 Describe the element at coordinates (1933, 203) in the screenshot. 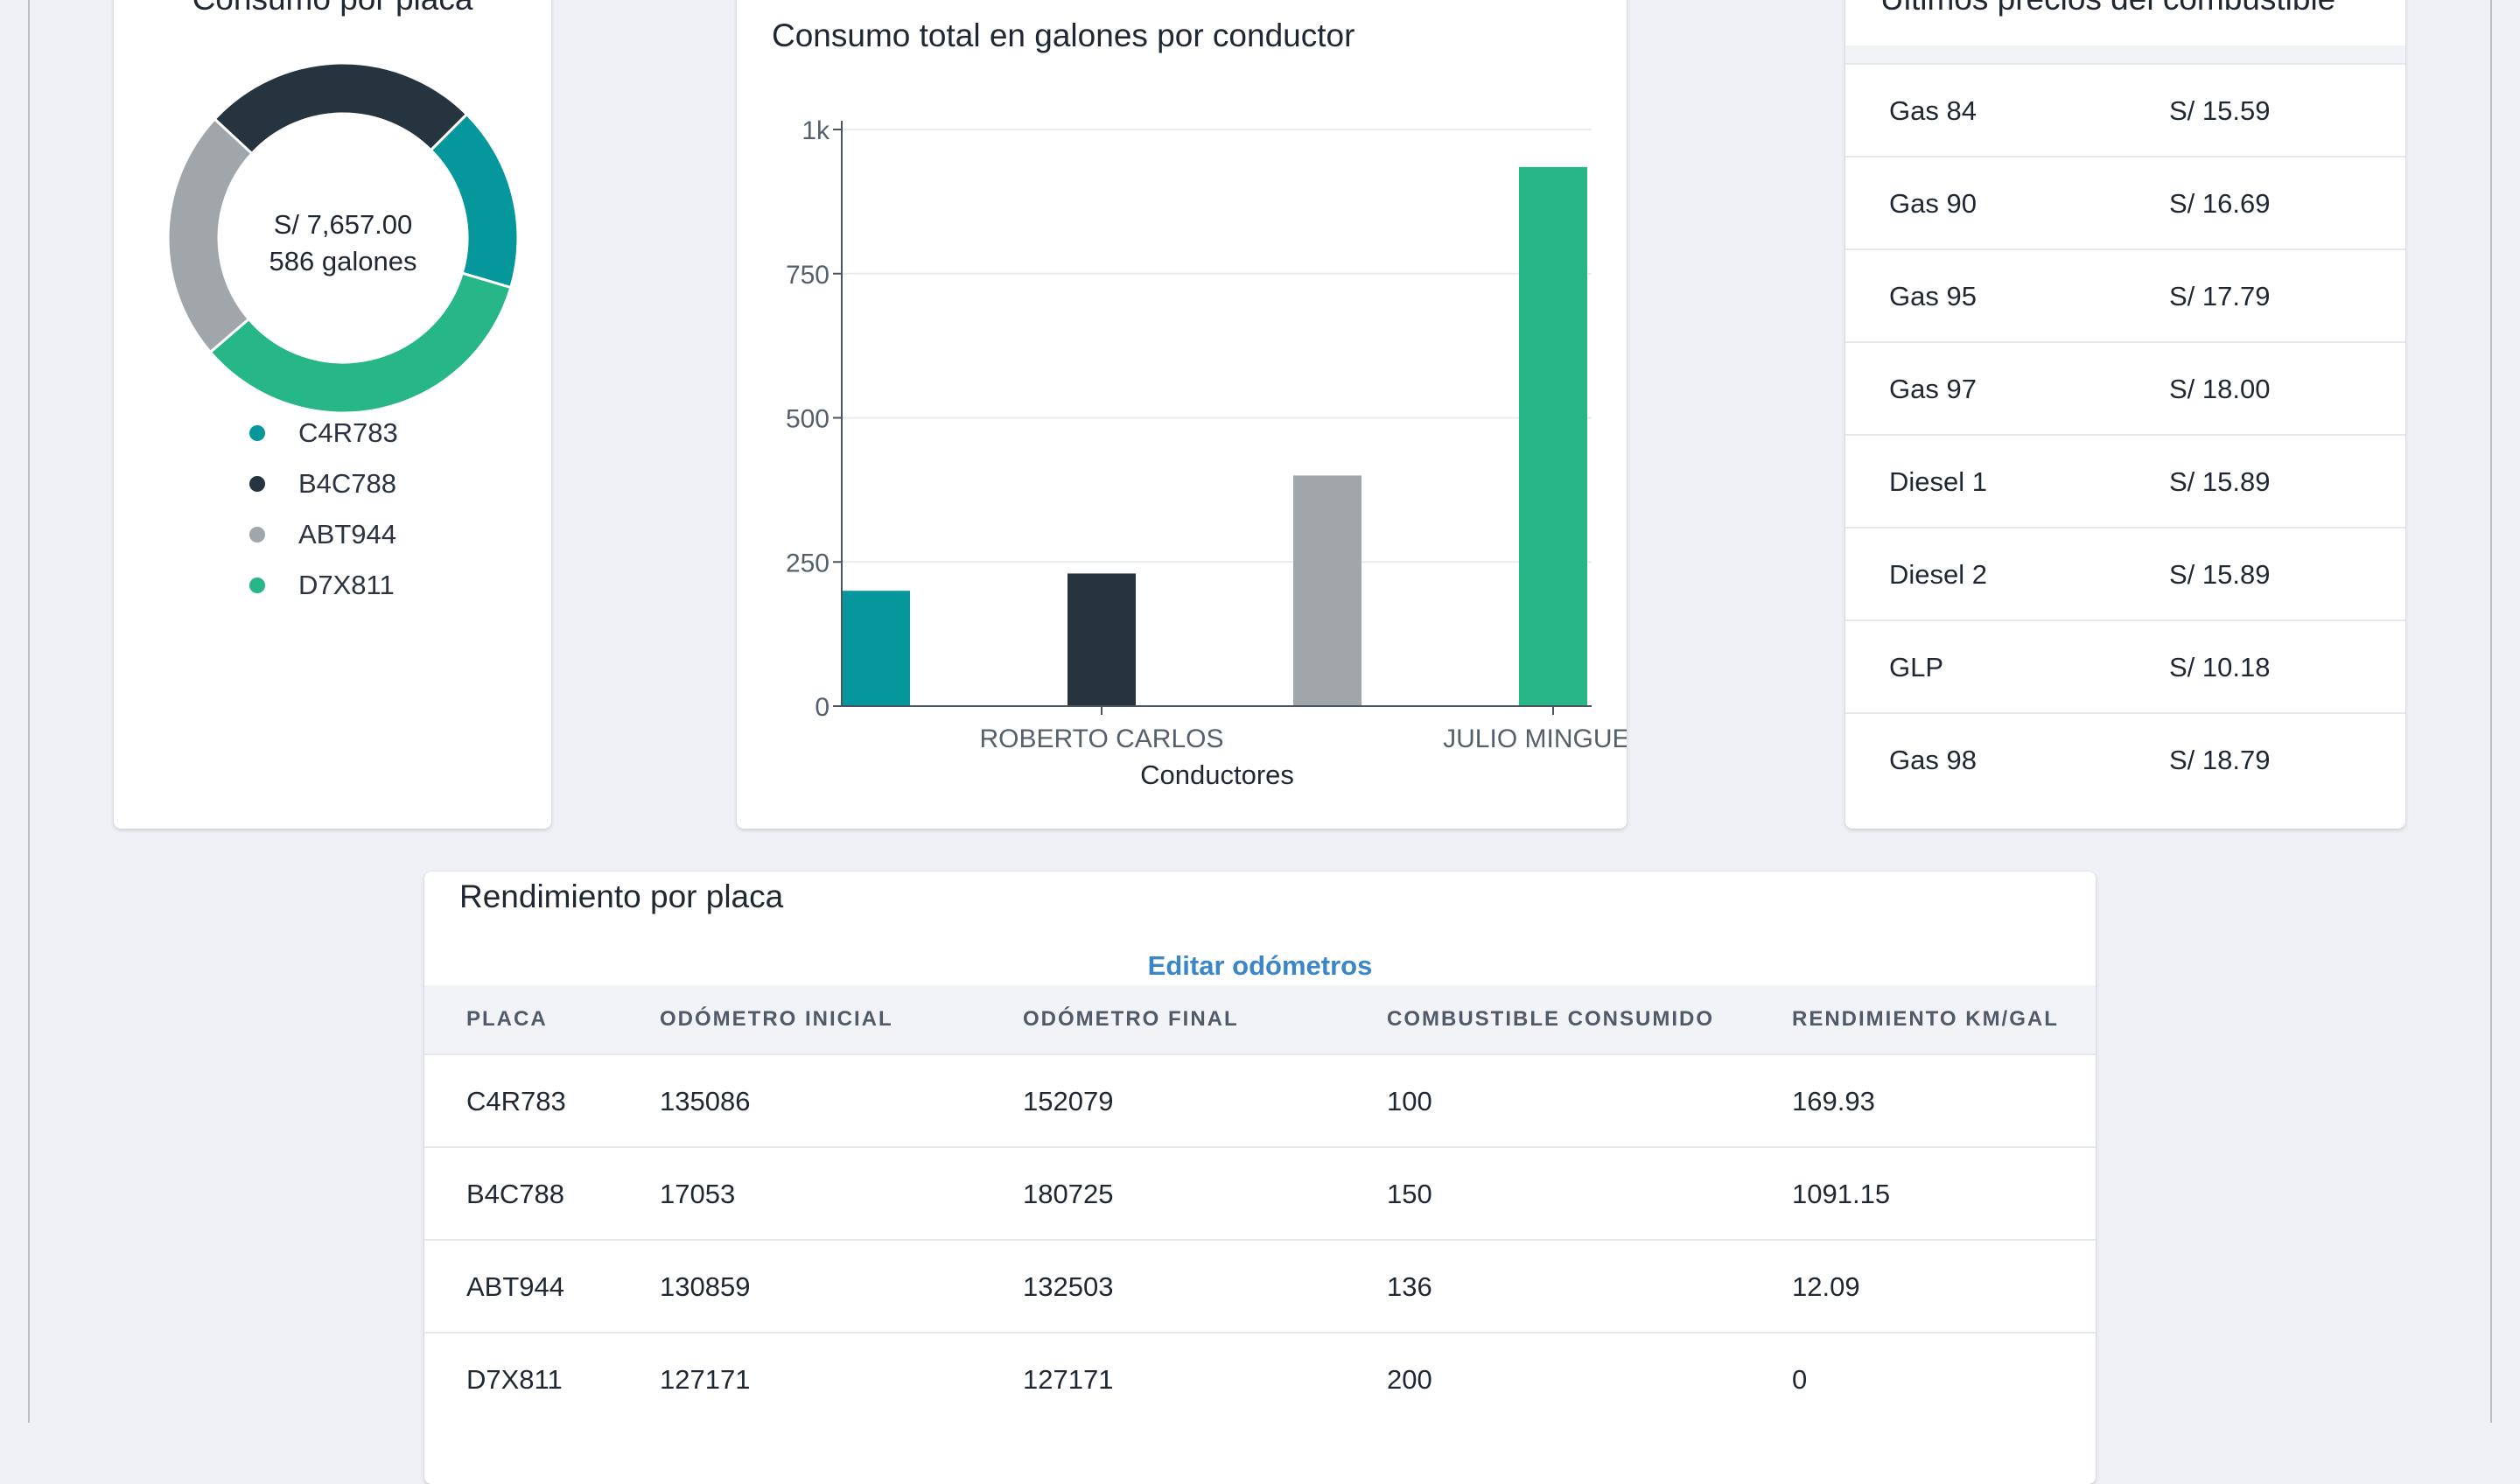

I see `fuel-type: Gas 90` at that location.